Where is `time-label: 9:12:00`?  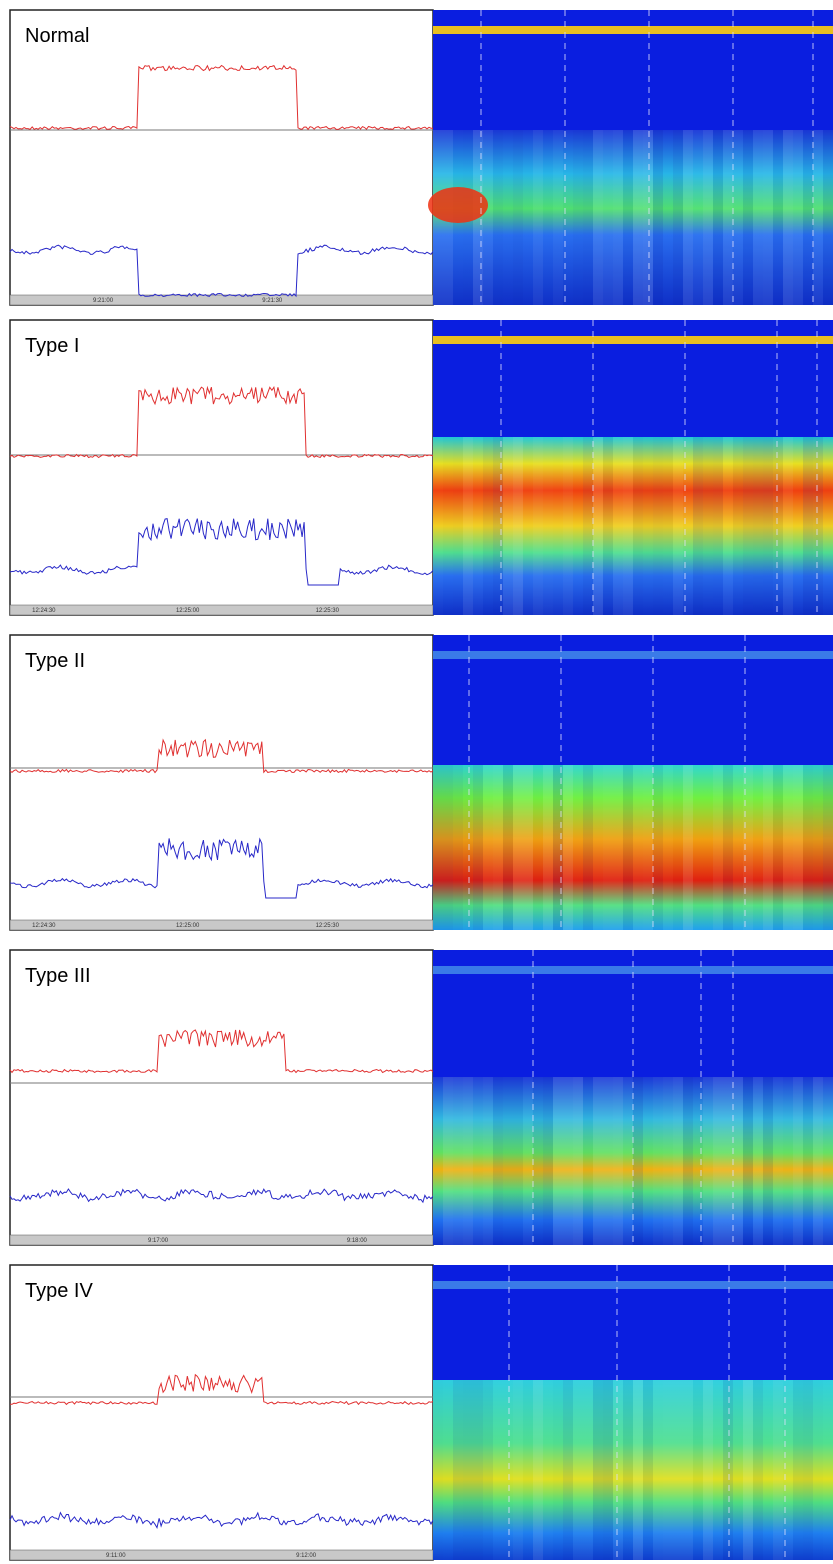
time-label: 9:12:00 is located at coordinates (306, 1556).